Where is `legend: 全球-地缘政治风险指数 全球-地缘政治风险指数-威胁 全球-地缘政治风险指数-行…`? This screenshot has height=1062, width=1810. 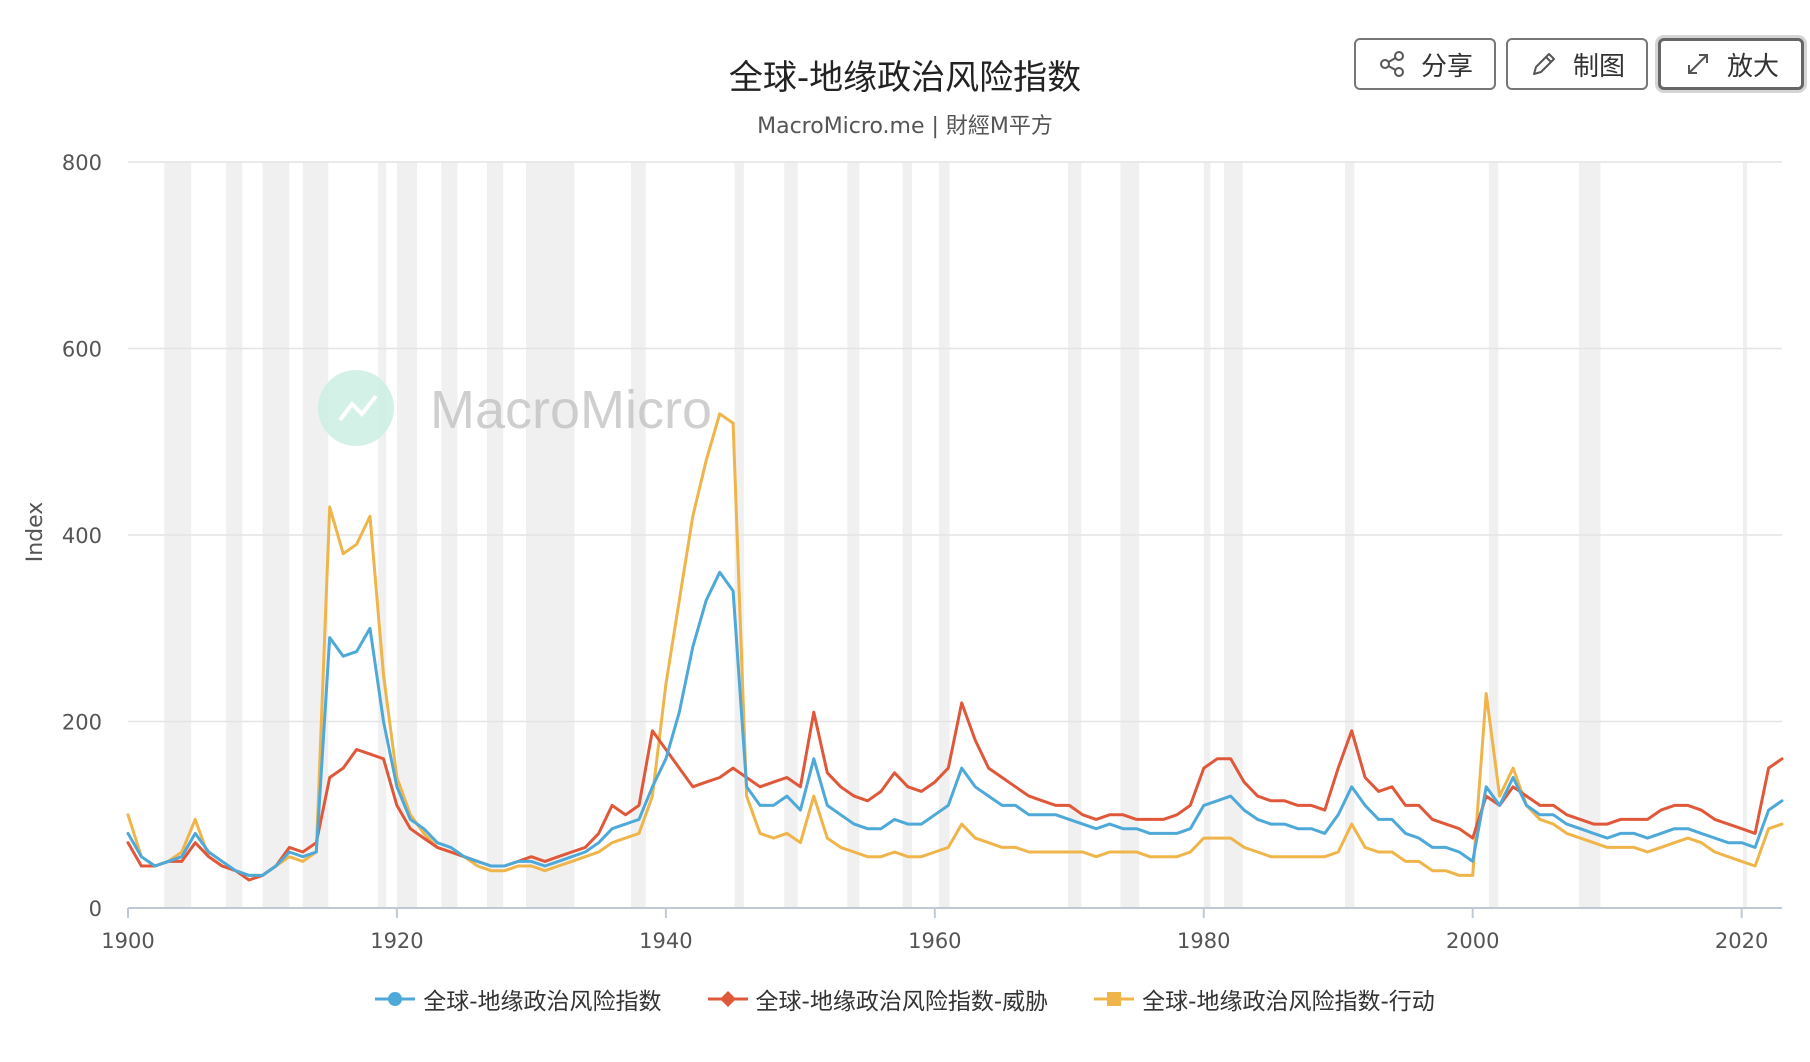
legend: 全球-地缘政治风险指数 全球-地缘政治风险指数-威胁 全球-地缘政治风险指数-行… is located at coordinates (905, 999).